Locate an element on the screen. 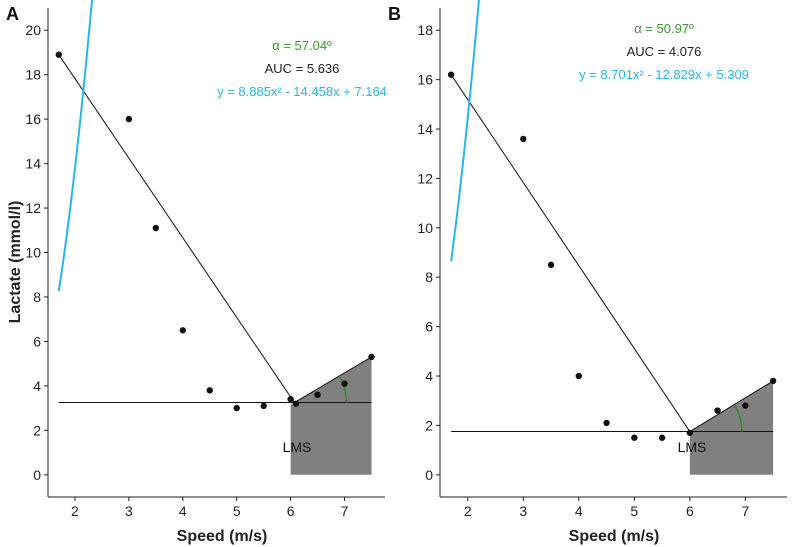 Image resolution: width=796 pixels, height=547 pixels. panel-a-y-tick-label: 12 is located at coordinates (33, 208).